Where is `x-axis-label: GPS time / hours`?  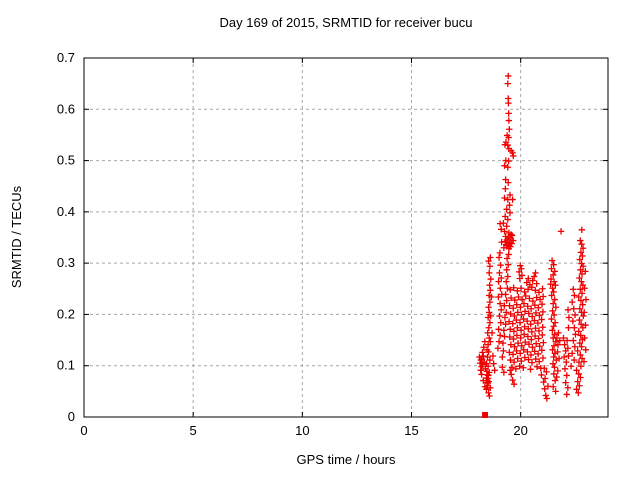
x-axis-label: GPS time / hours is located at coordinates (346, 459).